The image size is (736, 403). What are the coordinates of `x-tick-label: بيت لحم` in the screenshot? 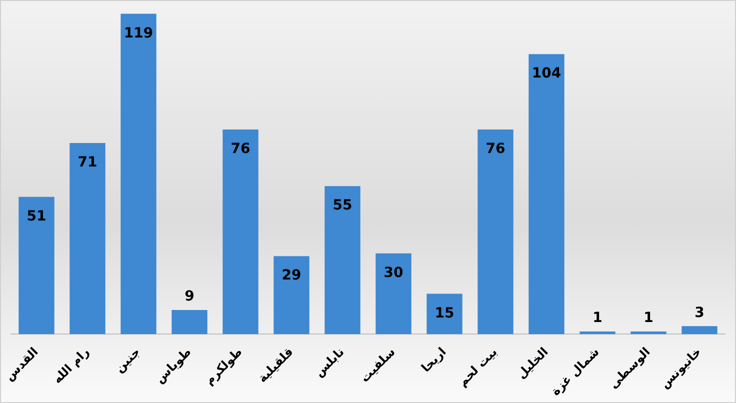 It's located at (477, 367).